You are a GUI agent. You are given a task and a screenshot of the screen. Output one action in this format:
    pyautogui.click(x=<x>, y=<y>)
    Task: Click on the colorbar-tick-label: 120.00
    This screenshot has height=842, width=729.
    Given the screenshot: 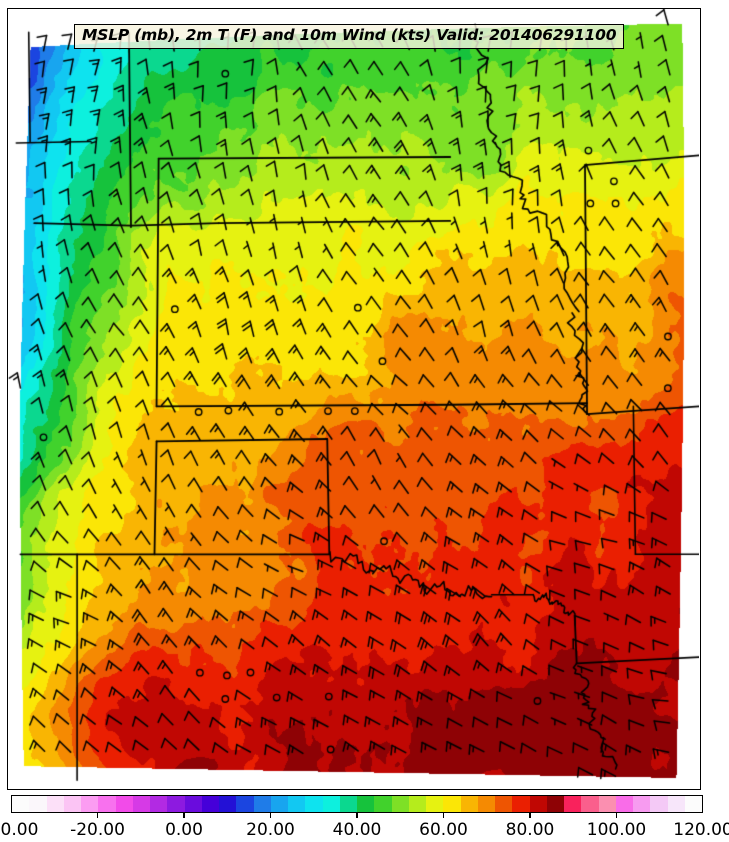 What is the action you would take?
    pyautogui.click(x=701, y=830)
    